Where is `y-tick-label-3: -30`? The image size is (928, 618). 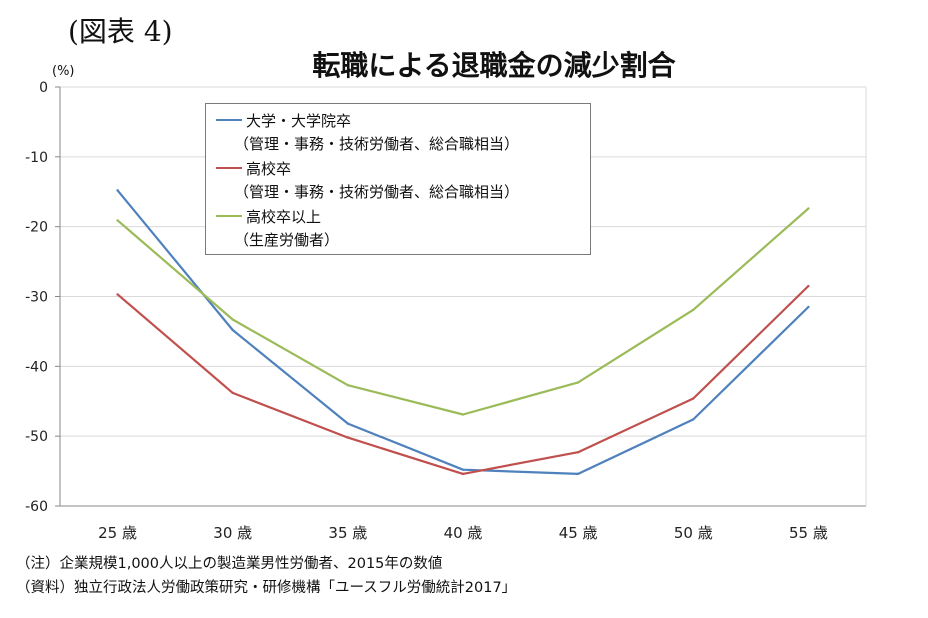 y-tick-label-3: -30 is located at coordinates (36, 298).